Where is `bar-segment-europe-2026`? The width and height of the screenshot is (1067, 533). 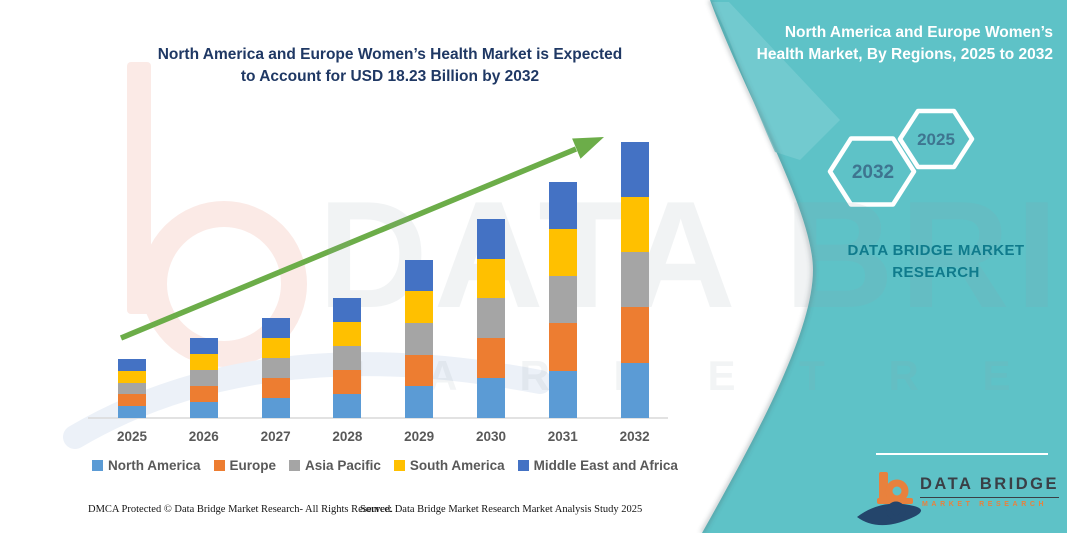
bar-segment-europe-2026 is located at coordinates (203, 393).